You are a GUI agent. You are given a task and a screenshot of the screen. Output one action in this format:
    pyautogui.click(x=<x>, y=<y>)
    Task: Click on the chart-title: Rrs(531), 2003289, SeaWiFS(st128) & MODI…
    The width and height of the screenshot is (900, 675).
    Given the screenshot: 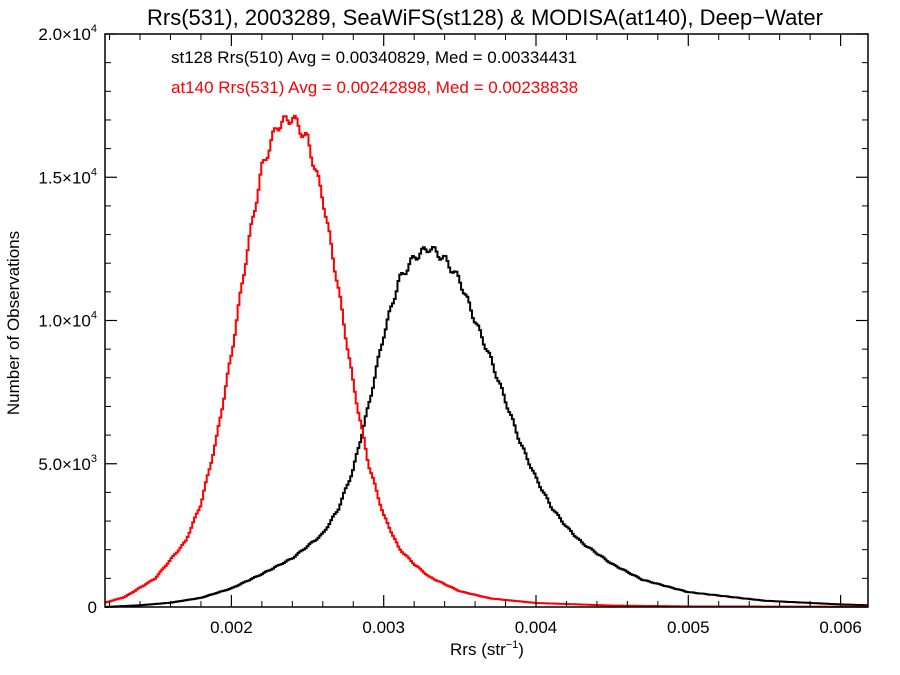 What is the action you would take?
    pyautogui.click(x=485, y=17)
    